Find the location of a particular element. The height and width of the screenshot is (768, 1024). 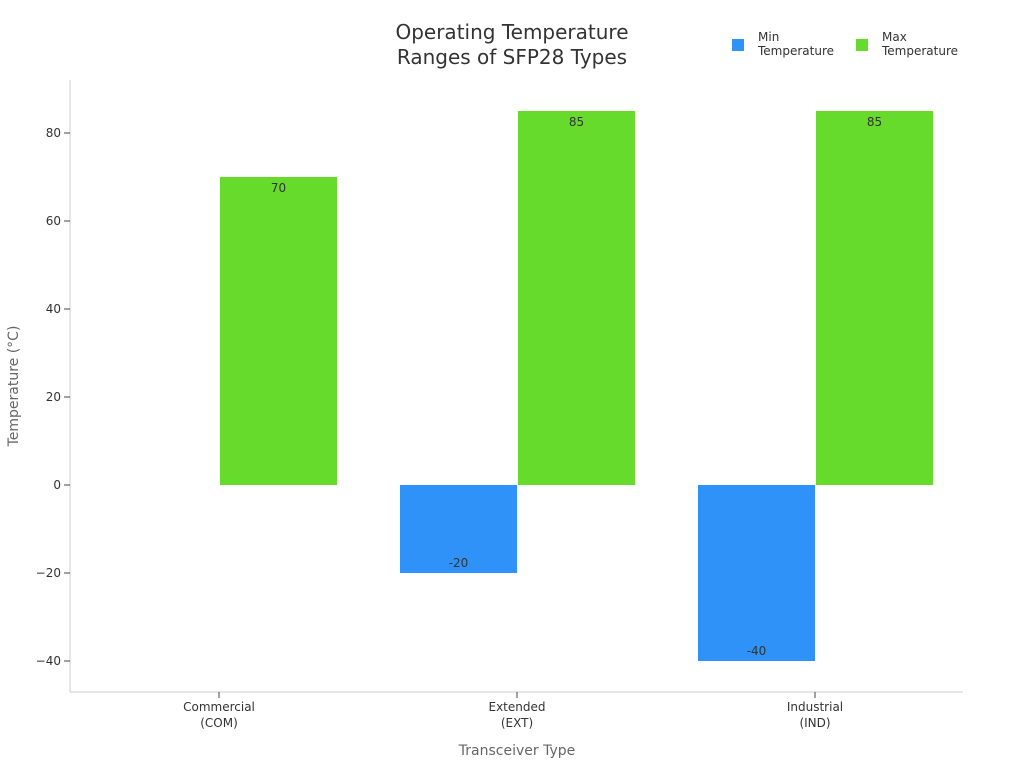

x-tick-label: Extended is located at coordinates (517, 707).